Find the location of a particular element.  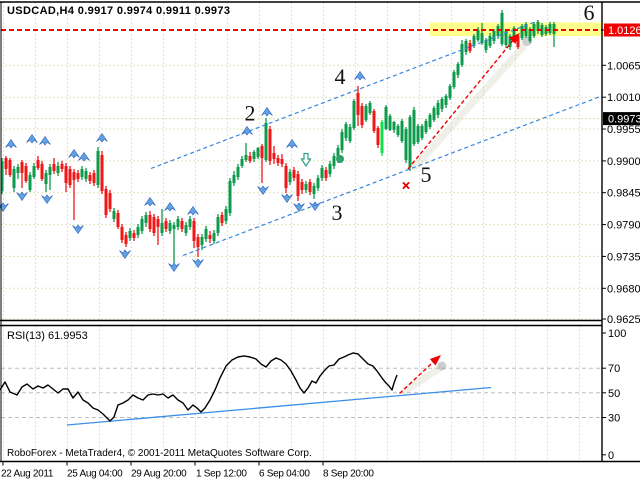

fractal-down-icon is located at coordinates (198, 263).